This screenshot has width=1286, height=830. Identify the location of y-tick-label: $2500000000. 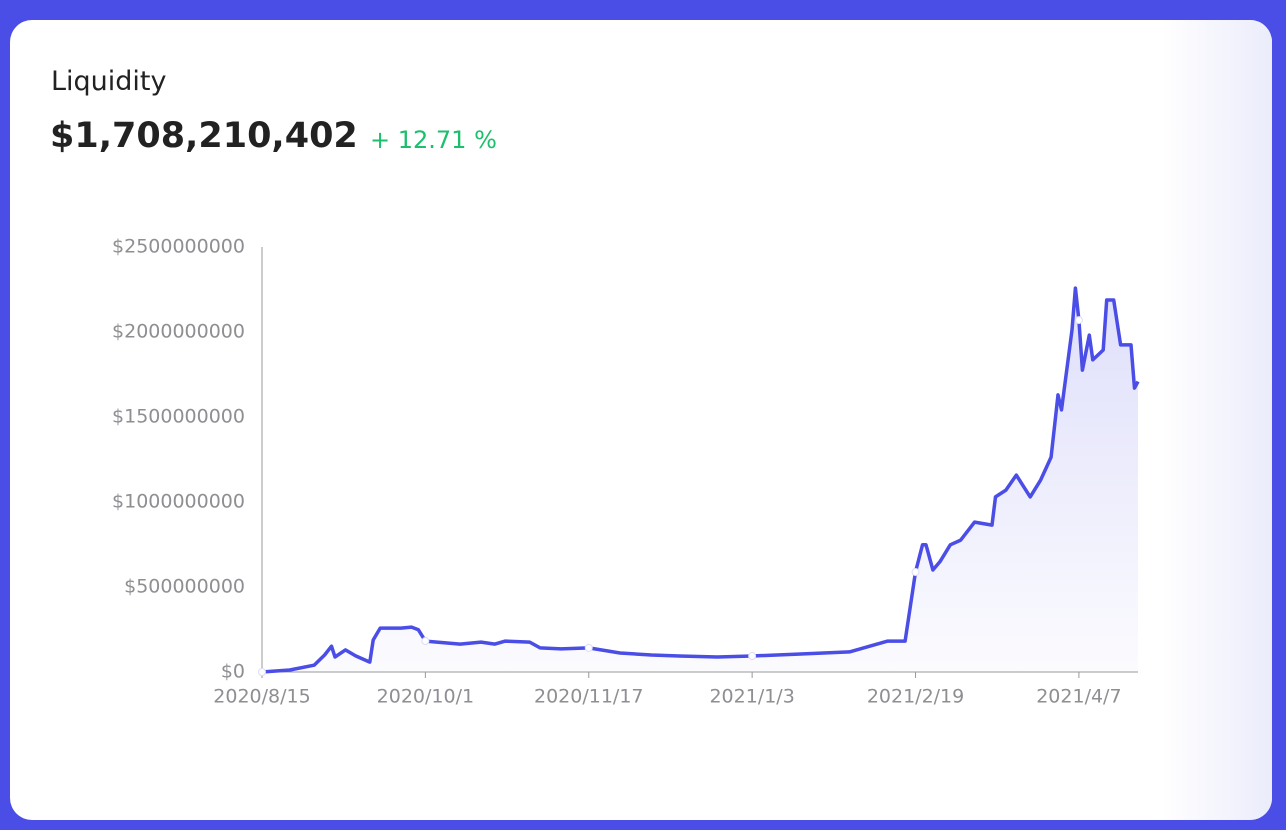
(178, 247).